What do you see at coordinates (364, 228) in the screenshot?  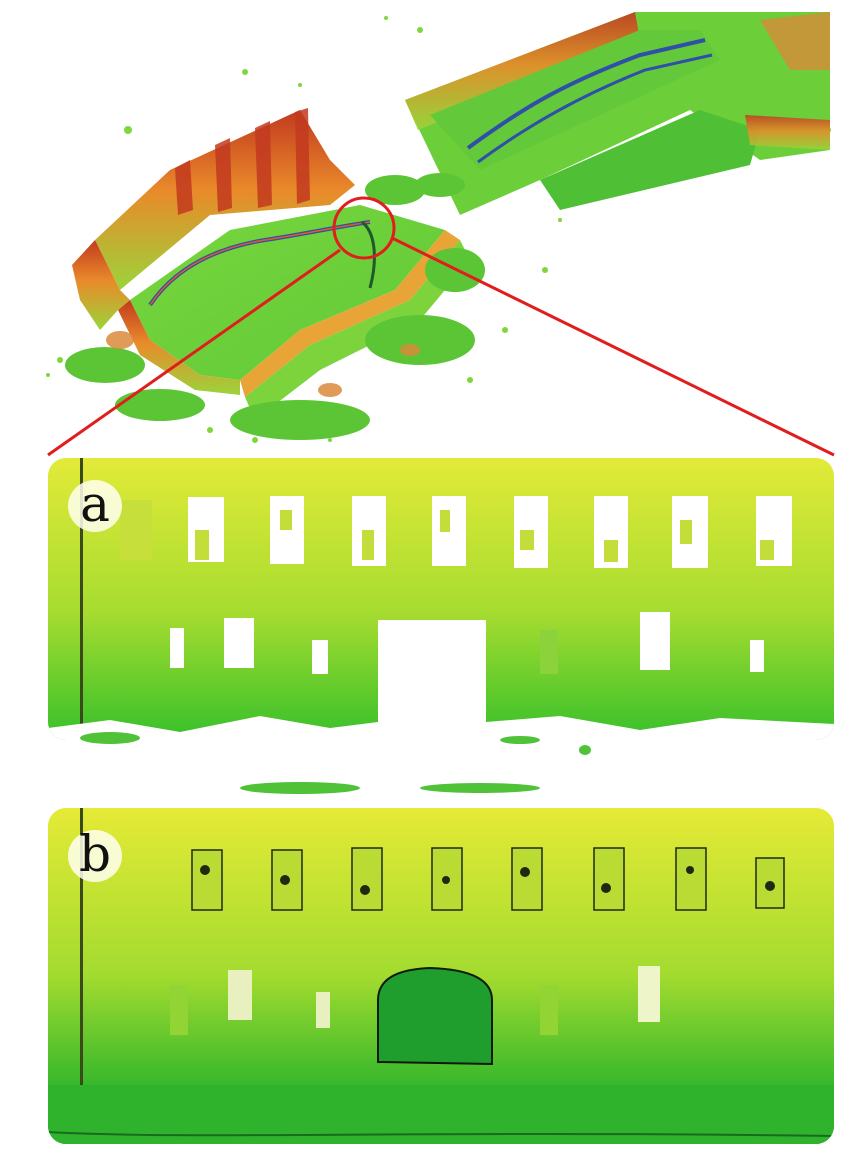 I see `highlight-circle` at bounding box center [364, 228].